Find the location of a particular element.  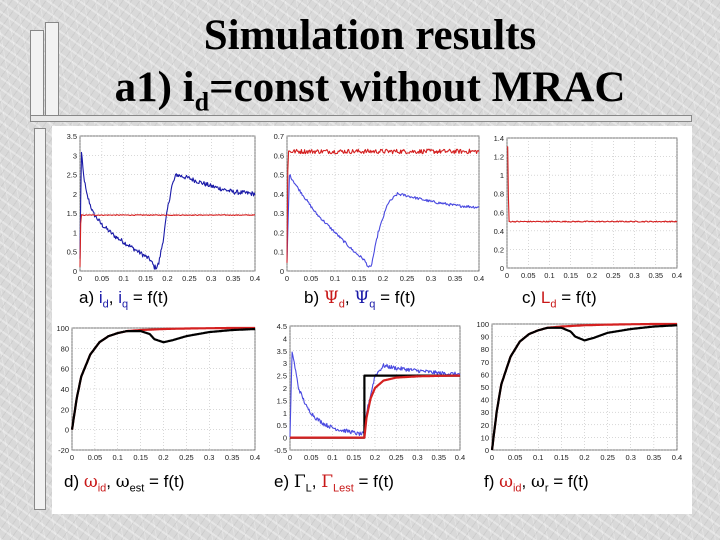

title-line-2-prefix: a1) i is located at coordinates (154, 87).